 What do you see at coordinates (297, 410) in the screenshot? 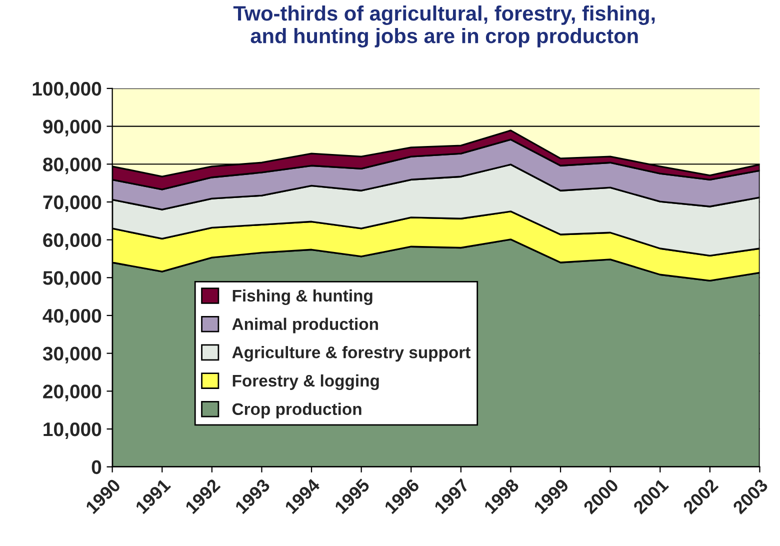
I see `legend-label: Crop production` at bounding box center [297, 410].